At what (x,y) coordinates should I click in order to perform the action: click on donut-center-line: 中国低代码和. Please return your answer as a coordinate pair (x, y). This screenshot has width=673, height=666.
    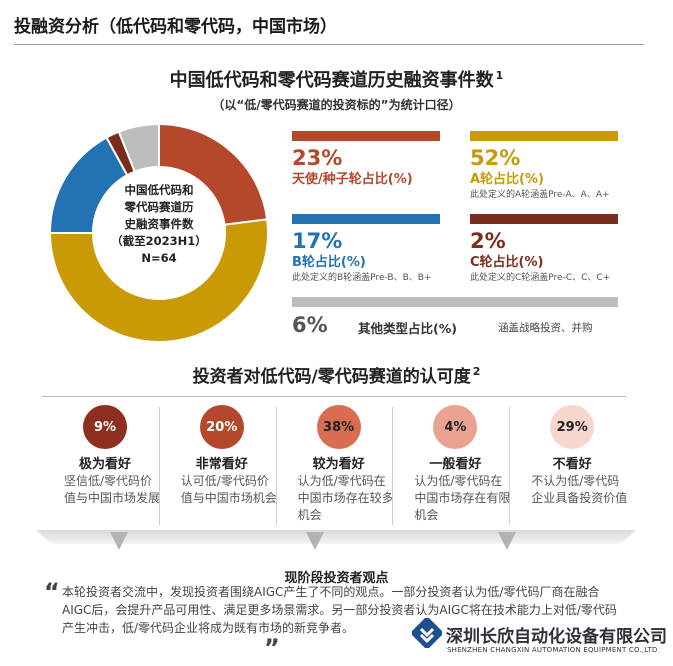
    Looking at the image, I should click on (159, 190).